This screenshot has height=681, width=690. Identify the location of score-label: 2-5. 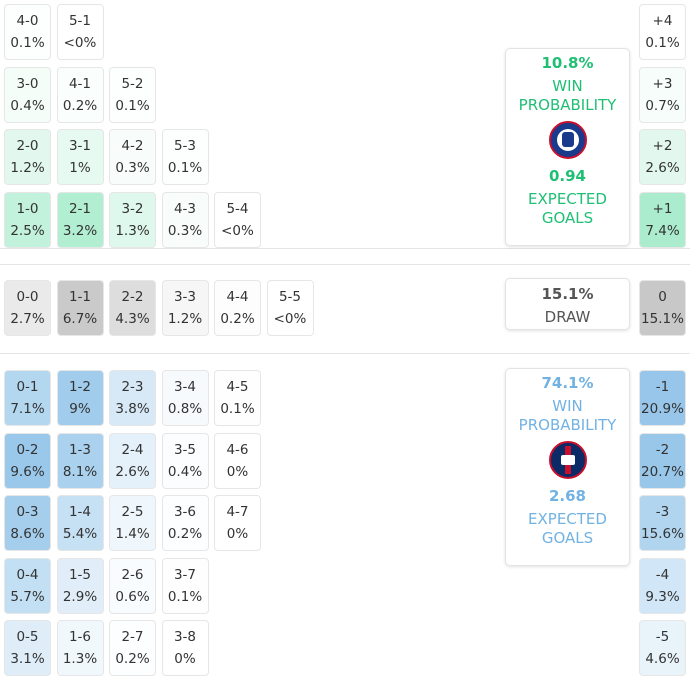
(132, 512).